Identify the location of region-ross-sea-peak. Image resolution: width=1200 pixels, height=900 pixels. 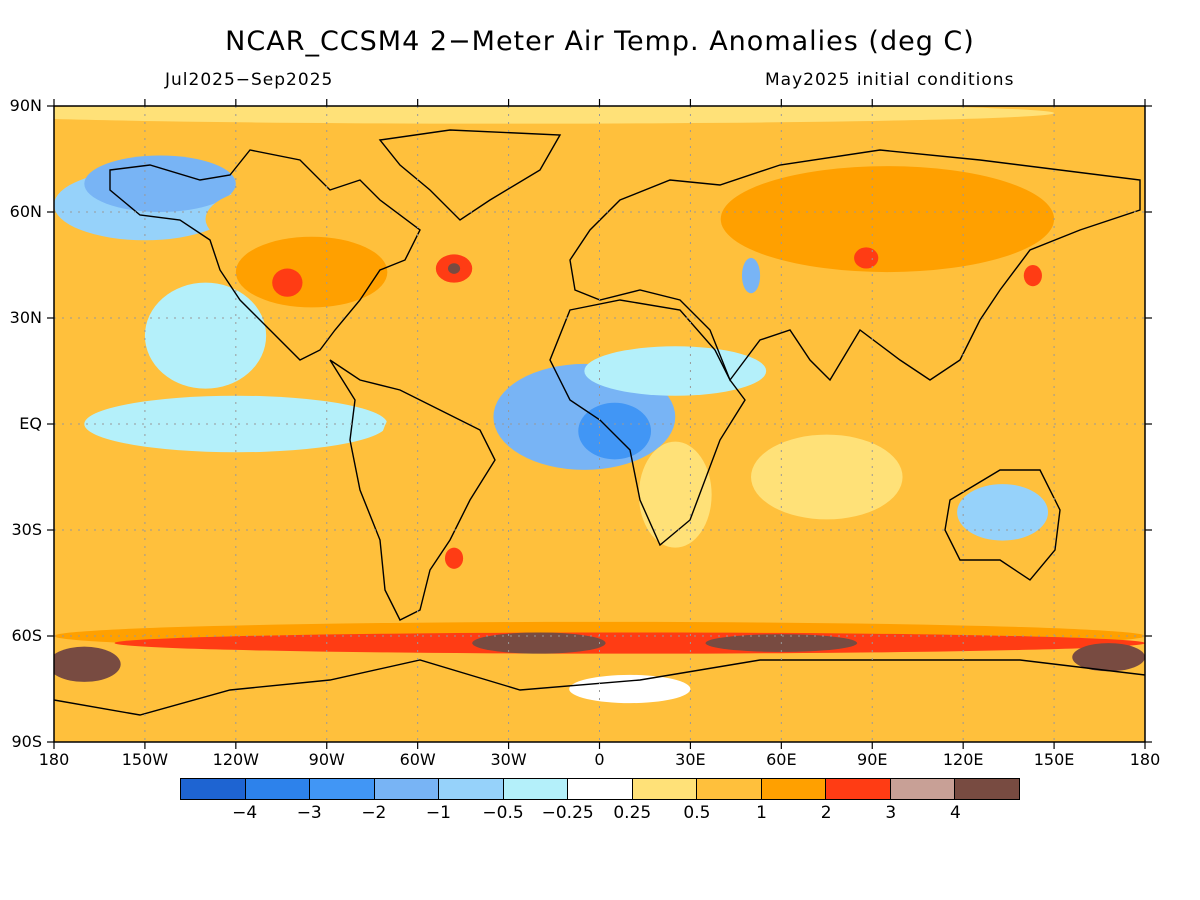
(87, 664).